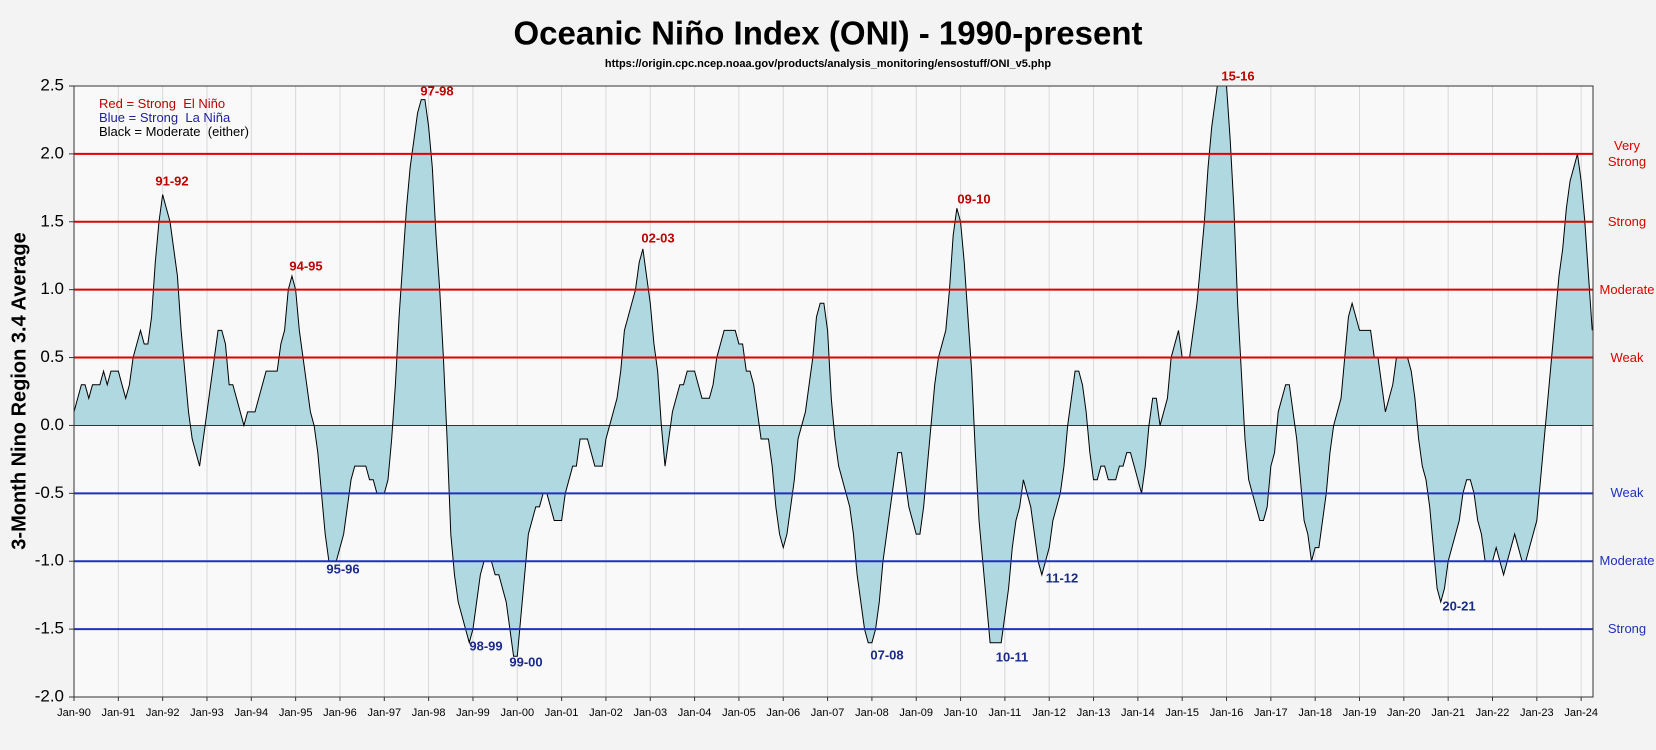 The image size is (1656, 750). I want to click on y-tick-label: -1.0, so click(49, 560).